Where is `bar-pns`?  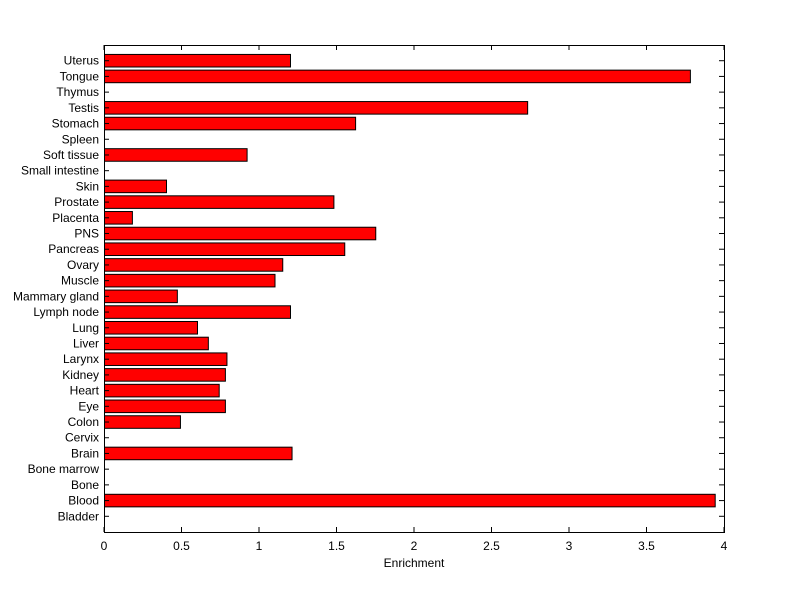
bar-pns is located at coordinates (240, 233).